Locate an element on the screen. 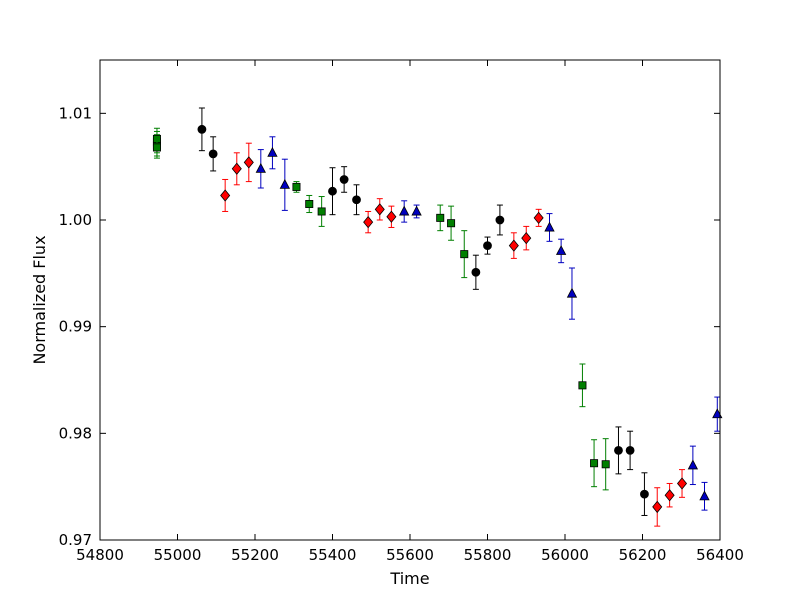  x-axis-label: Time is located at coordinates (409, 578).